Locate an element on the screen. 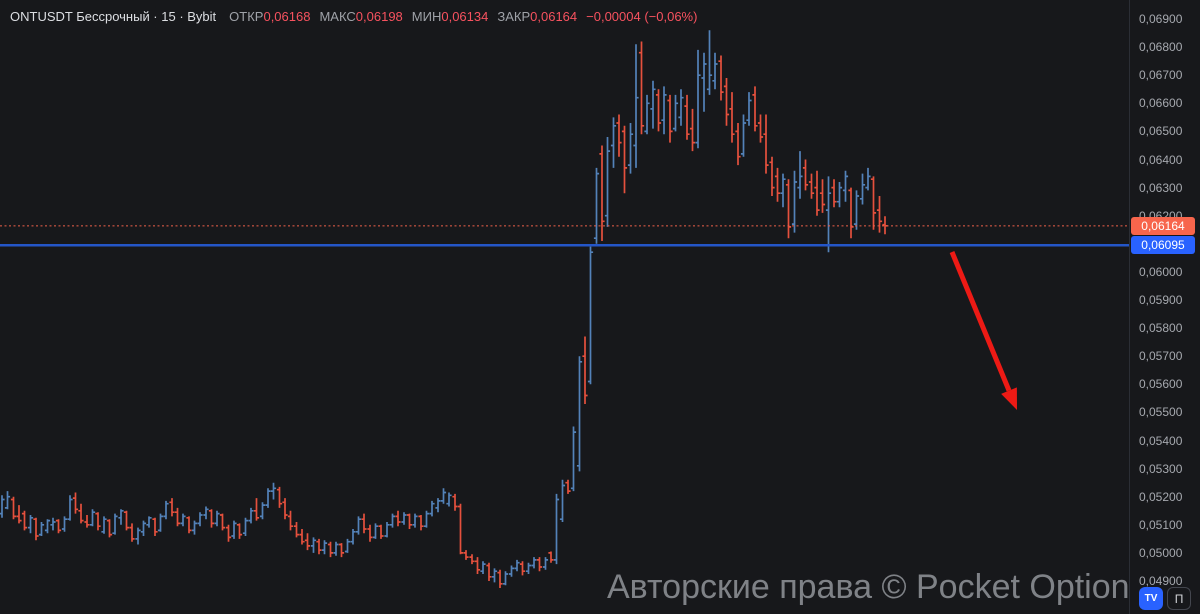  price-axis-tick: 0,06900 is located at coordinates (1161, 19).